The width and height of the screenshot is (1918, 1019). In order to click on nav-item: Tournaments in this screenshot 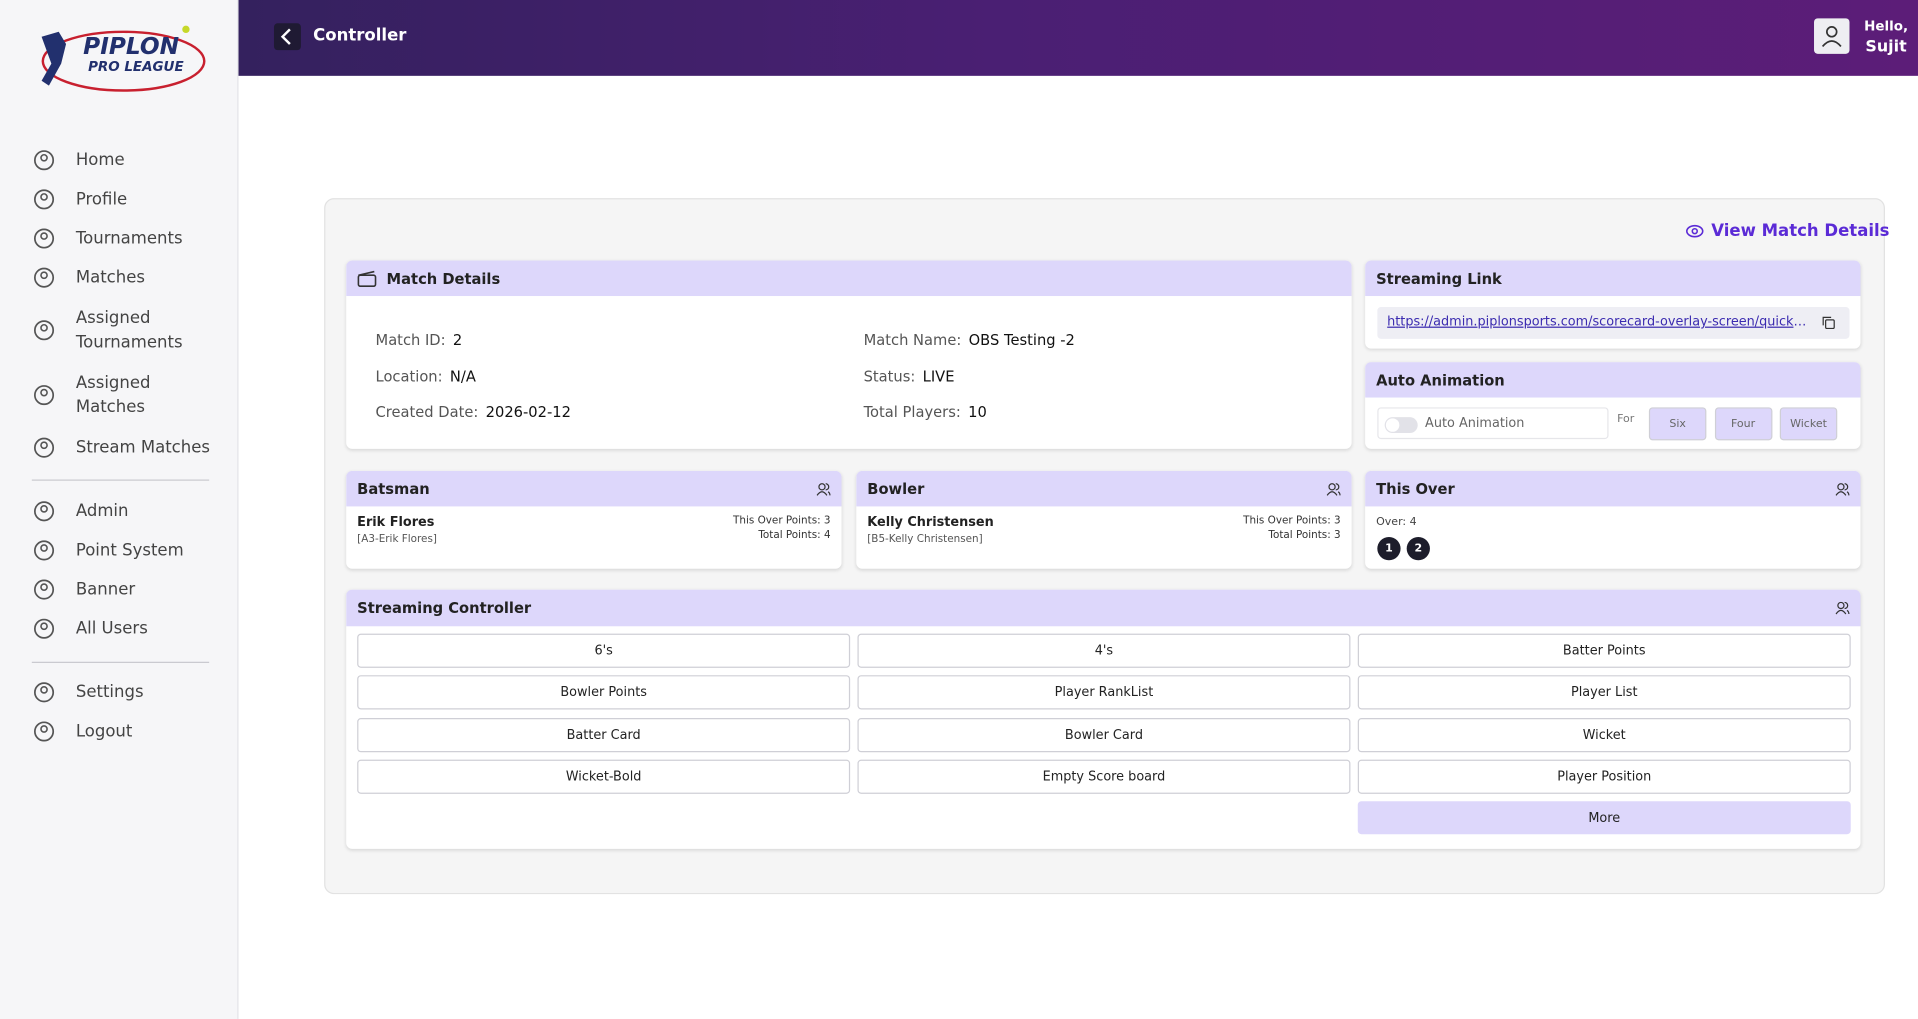, I will do `click(107, 238)`.